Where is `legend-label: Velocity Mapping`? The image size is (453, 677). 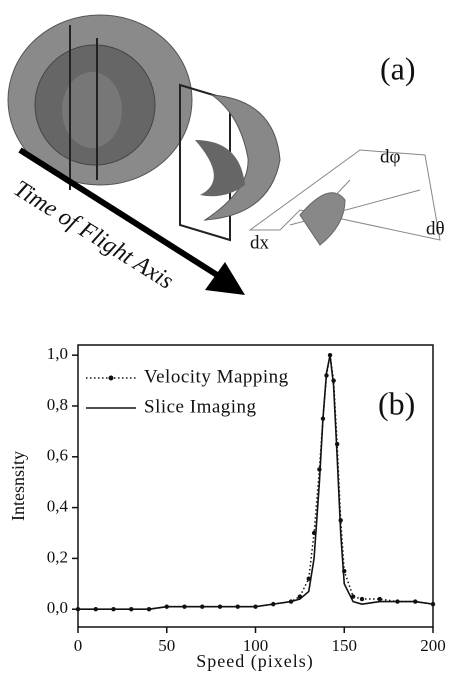
legend-label: Velocity Mapping is located at coordinates (216, 376).